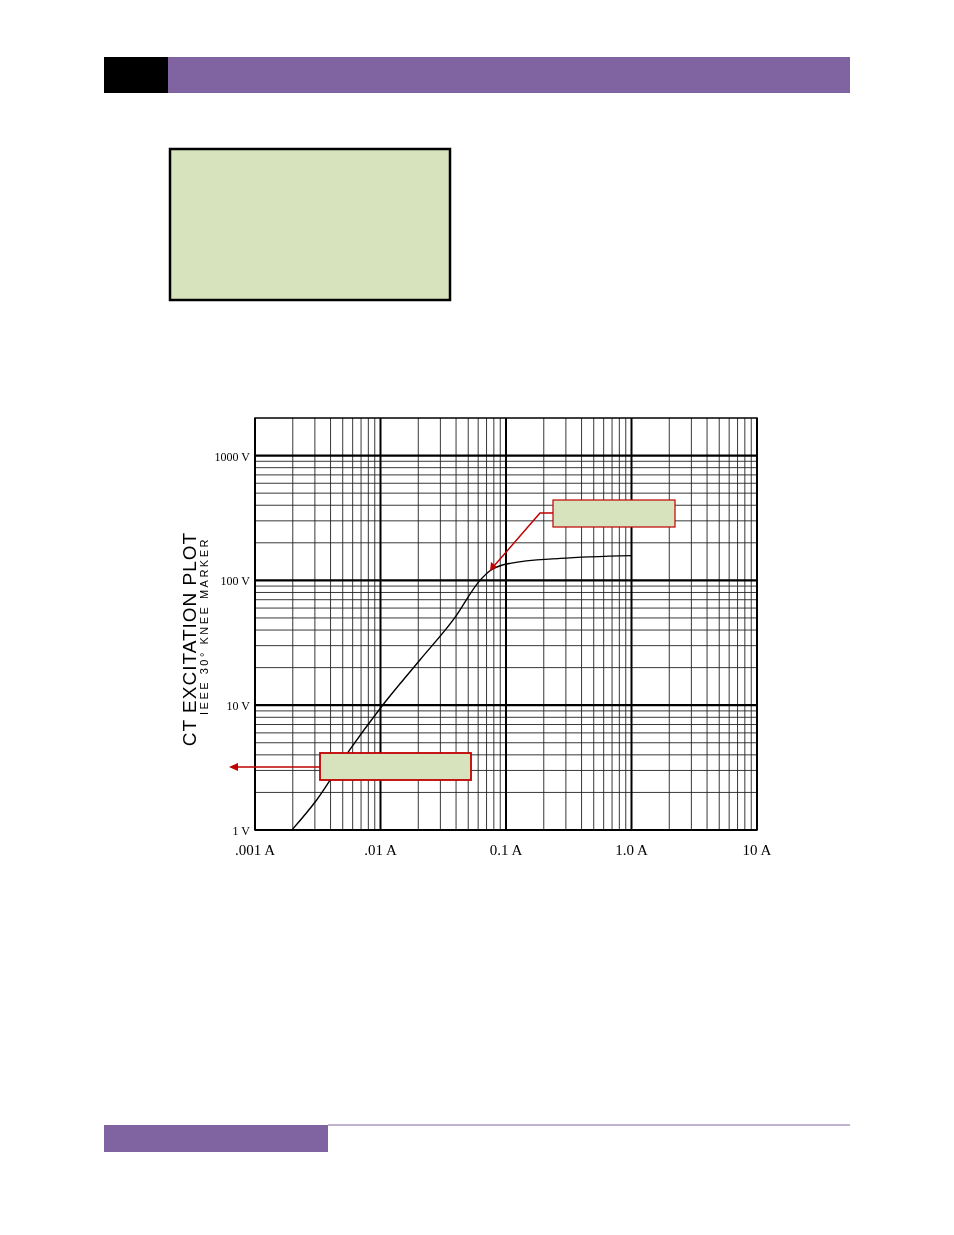 The image size is (954, 1235). I want to click on text: IEEE 30° KNEE MARKER, so click(204, 626).